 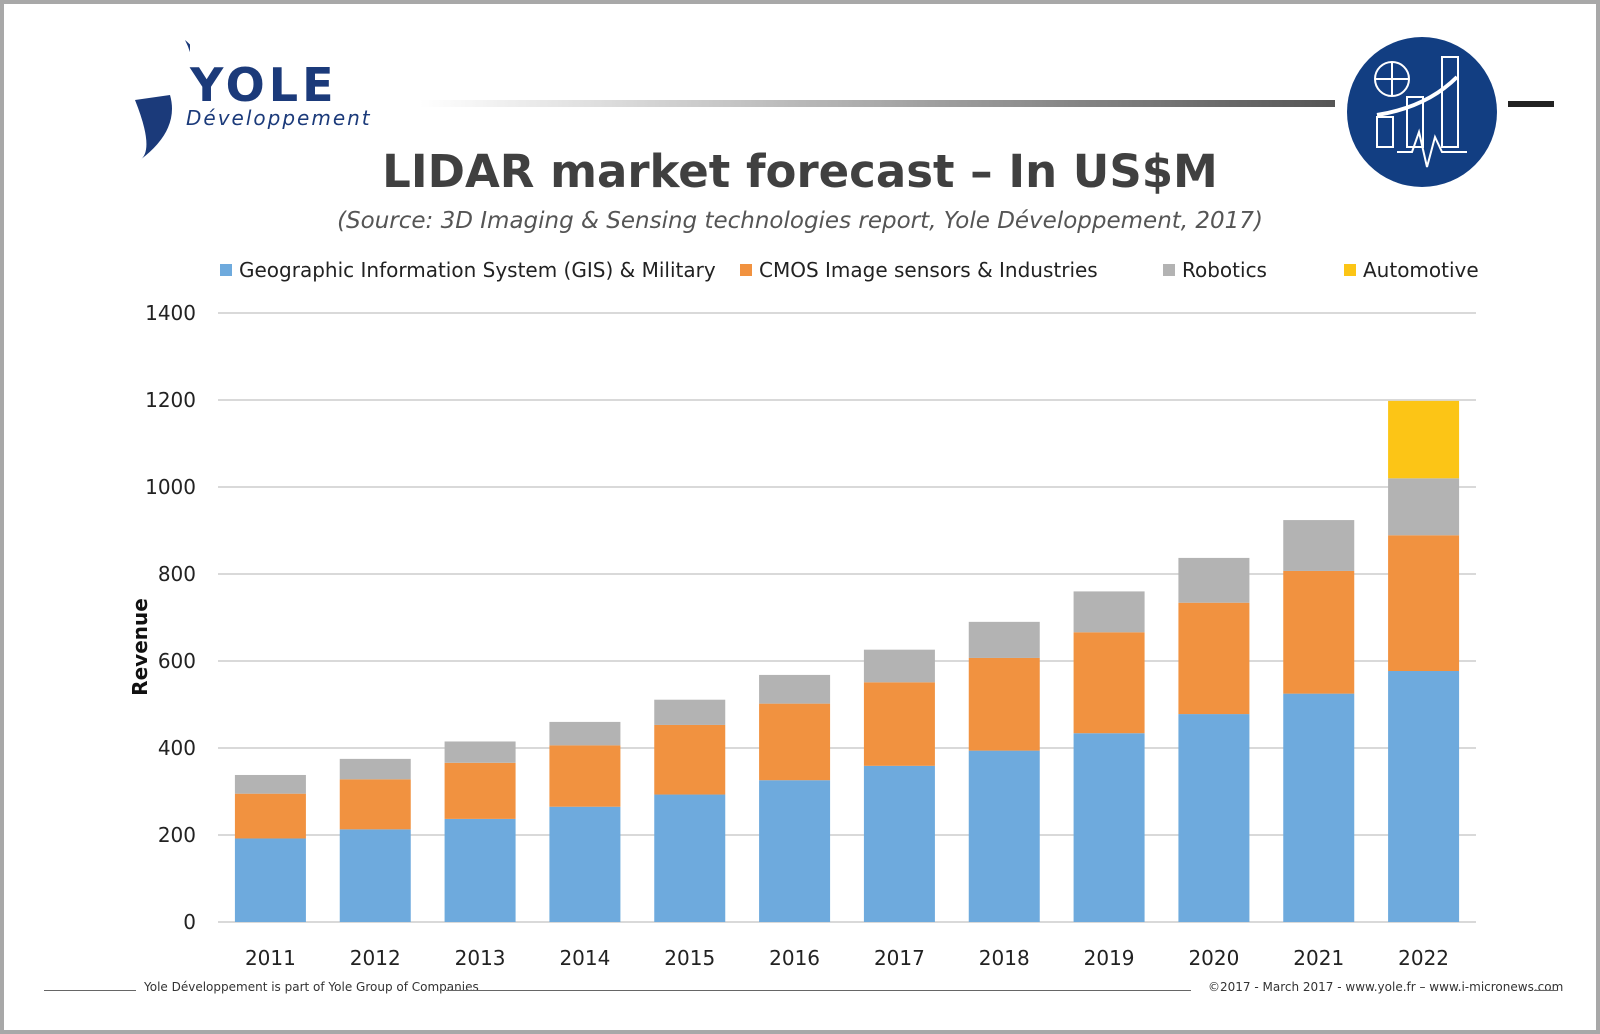 What do you see at coordinates (794, 958) in the screenshot?
I see `x-tick-label: 2016` at bounding box center [794, 958].